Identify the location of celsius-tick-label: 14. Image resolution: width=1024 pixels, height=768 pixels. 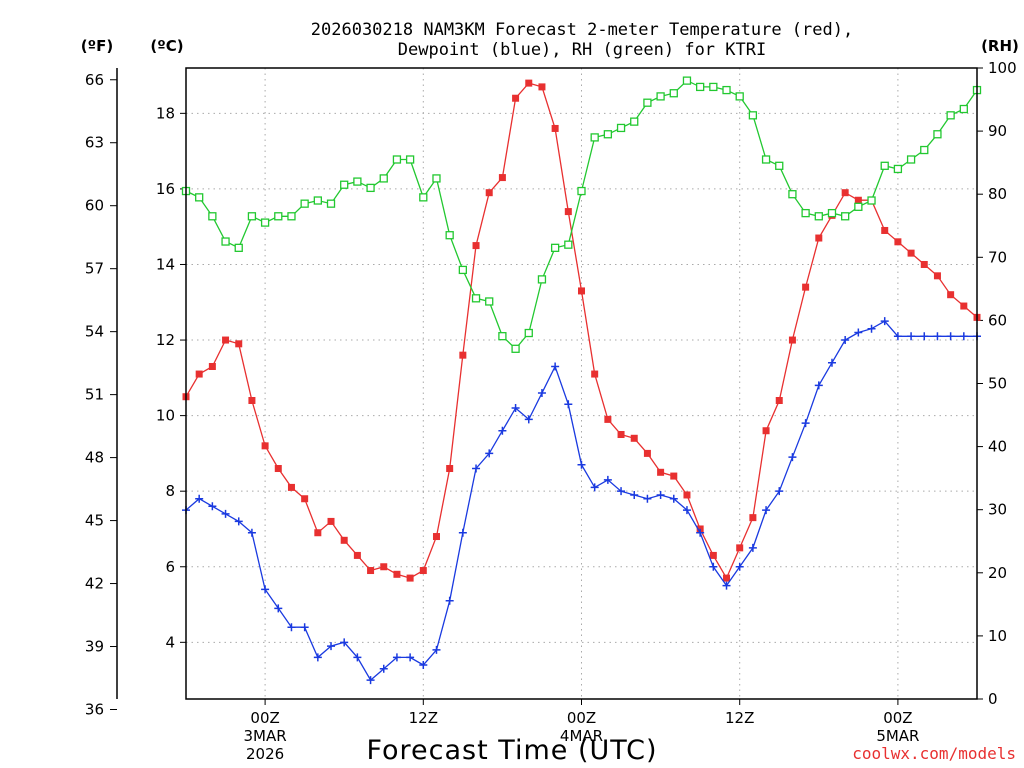
(165, 264).